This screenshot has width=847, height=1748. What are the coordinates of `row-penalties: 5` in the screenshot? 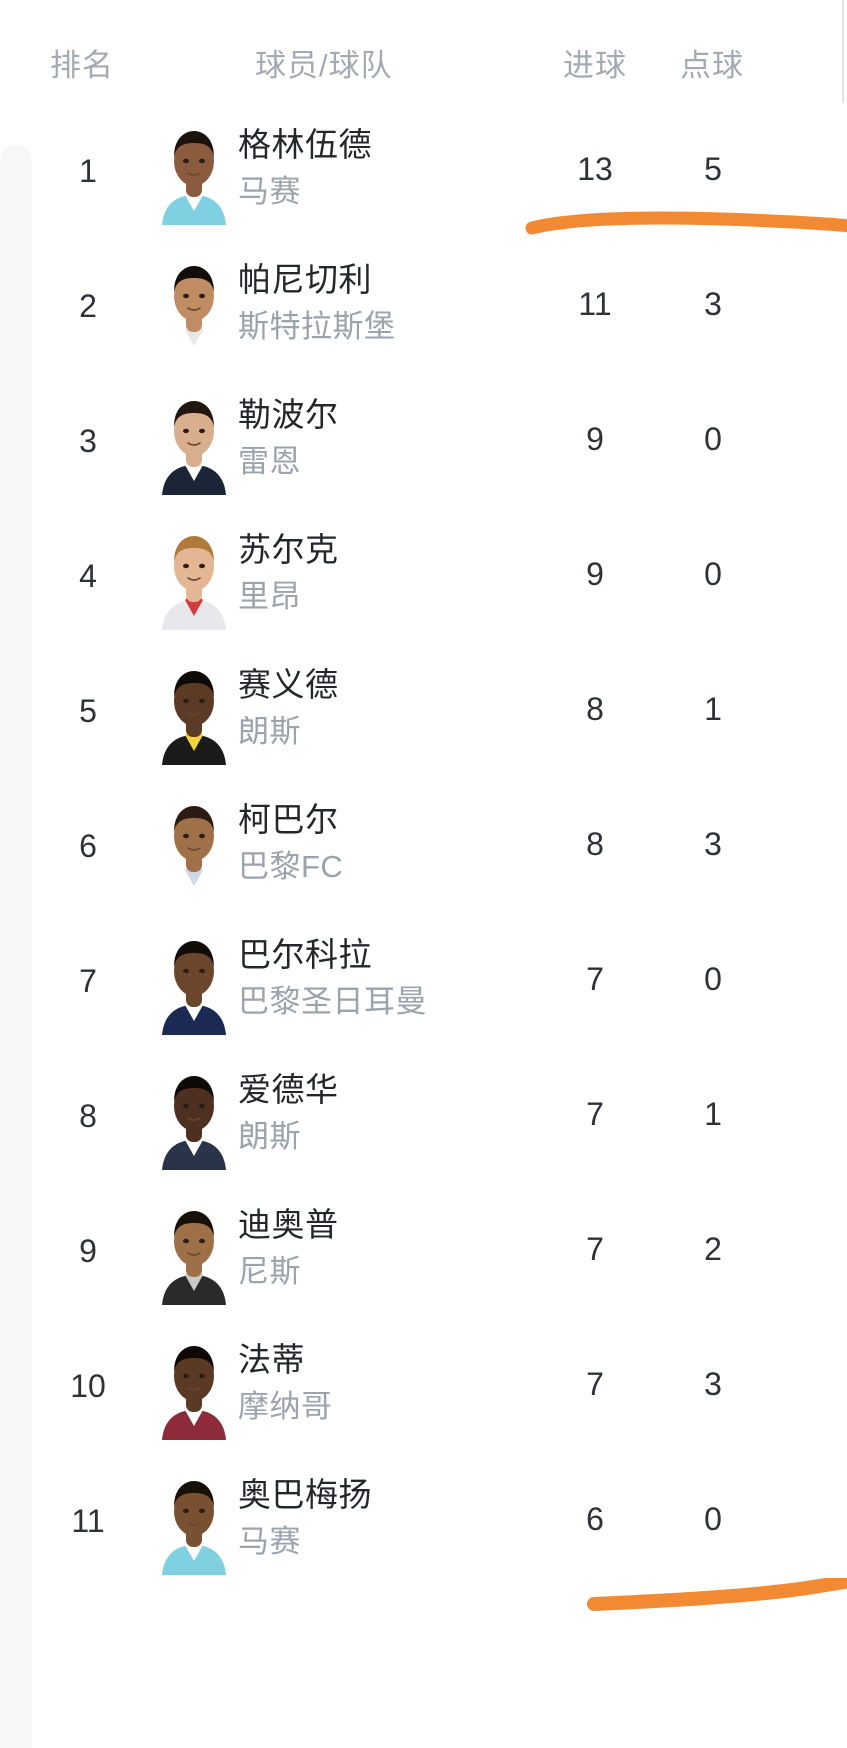 It's located at (713, 169).